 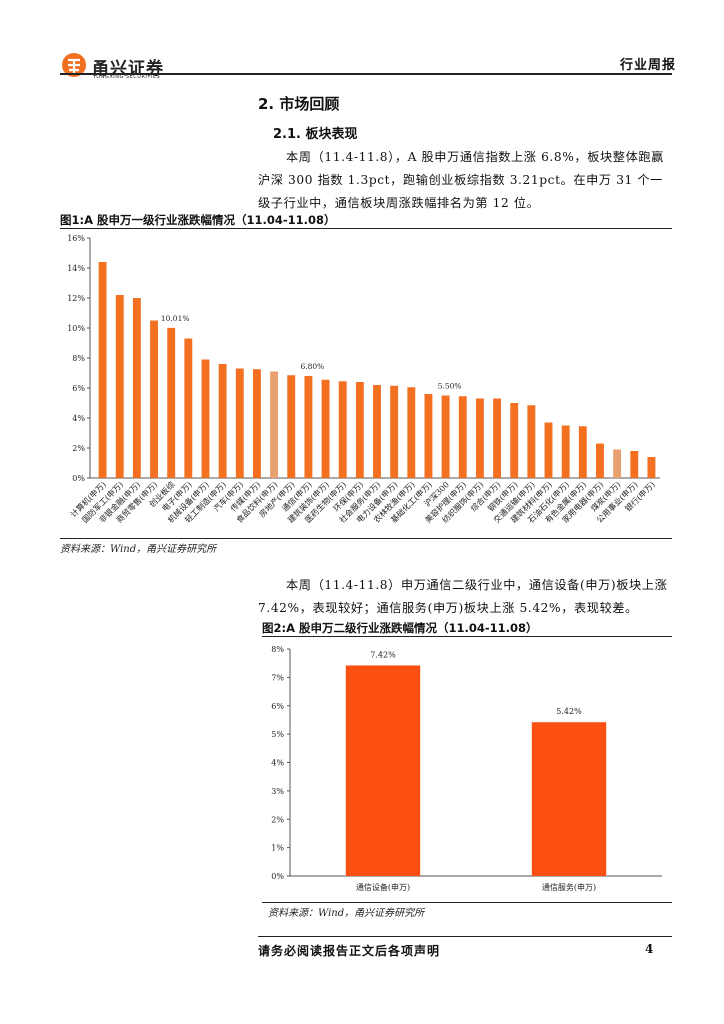 I want to click on x-tick-label: 通信服务(申万), so click(x=569, y=887).